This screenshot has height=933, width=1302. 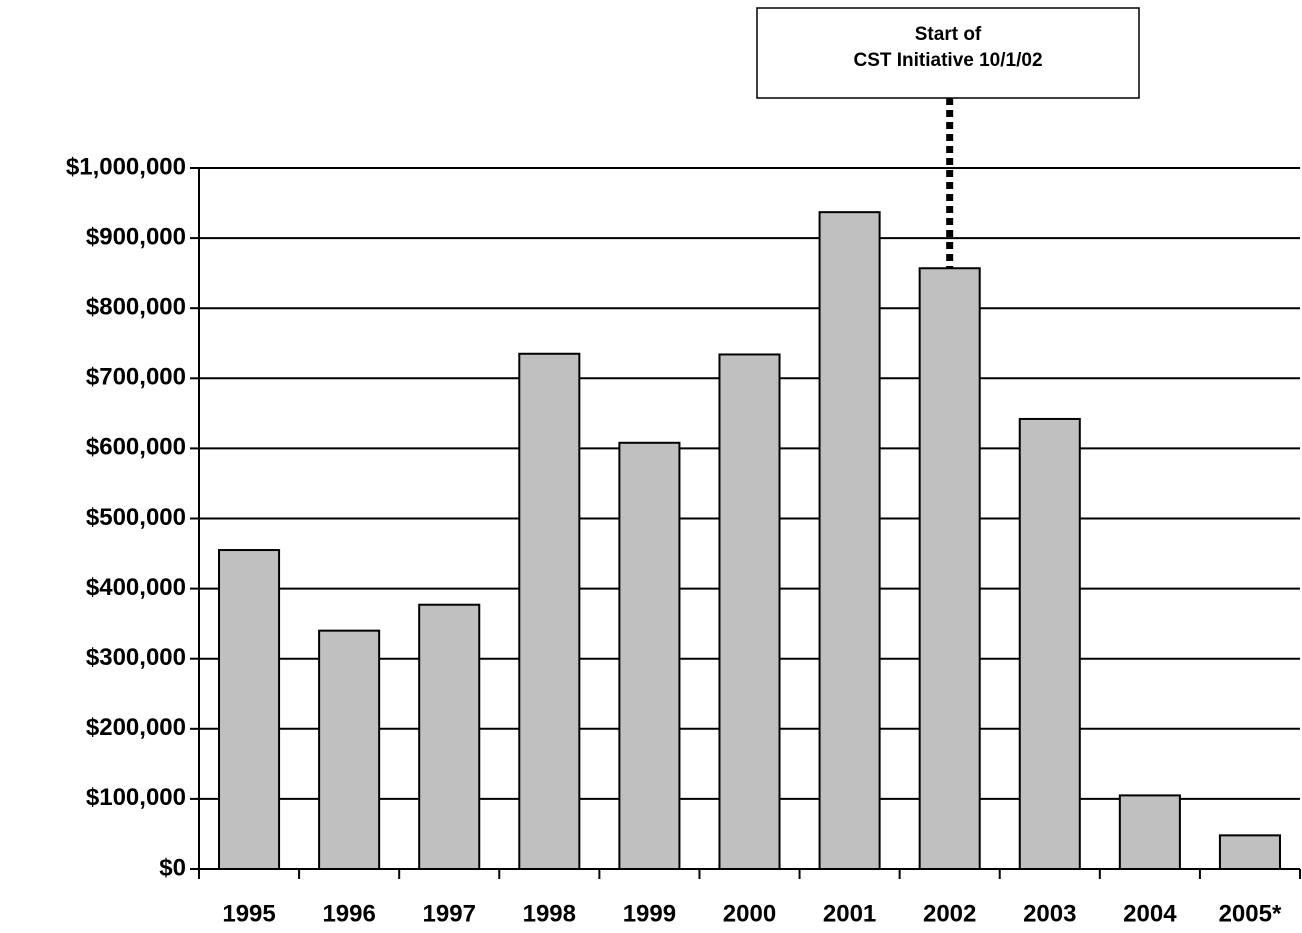 What do you see at coordinates (1049, 913) in the screenshot?
I see `x-tick-label: 2003` at bounding box center [1049, 913].